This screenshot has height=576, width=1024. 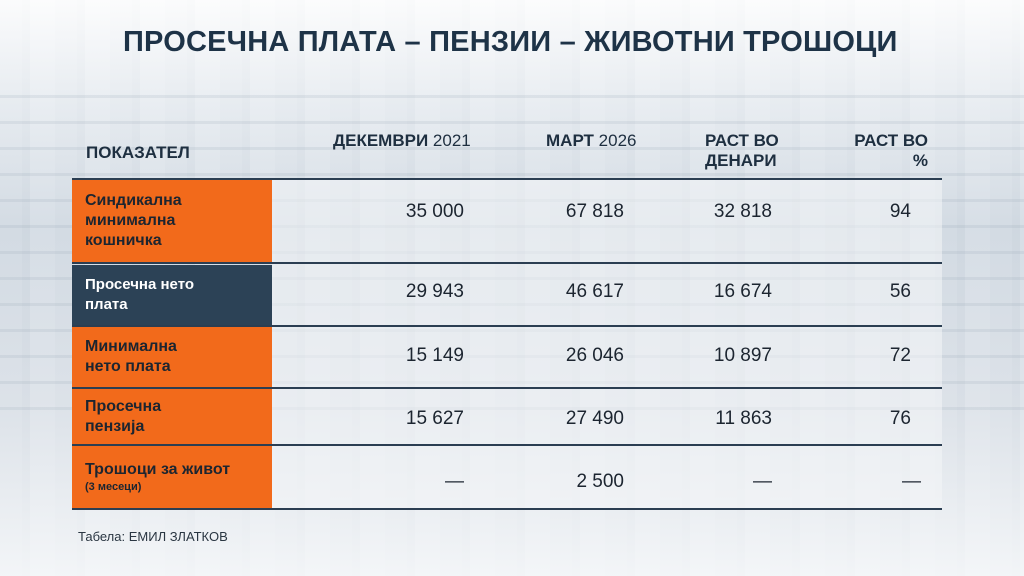 What do you see at coordinates (594, 418) in the screenshot?
I see `cell-mar2026: 27 490` at bounding box center [594, 418].